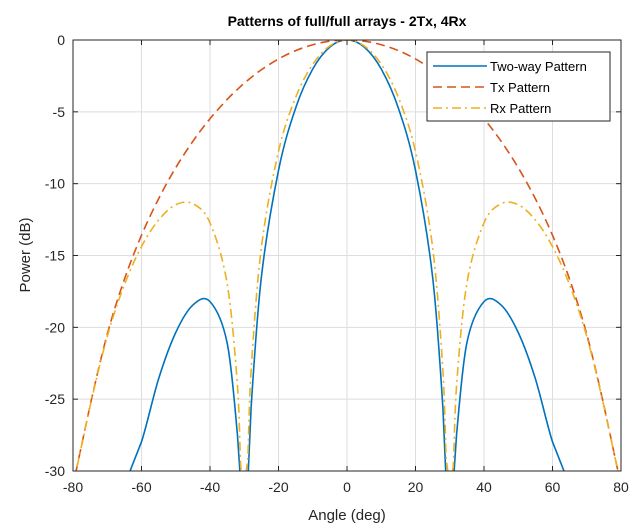 The height and width of the screenshot is (530, 640). What do you see at coordinates (520, 108) in the screenshot?
I see `legend-label: Rx Pattern` at bounding box center [520, 108].